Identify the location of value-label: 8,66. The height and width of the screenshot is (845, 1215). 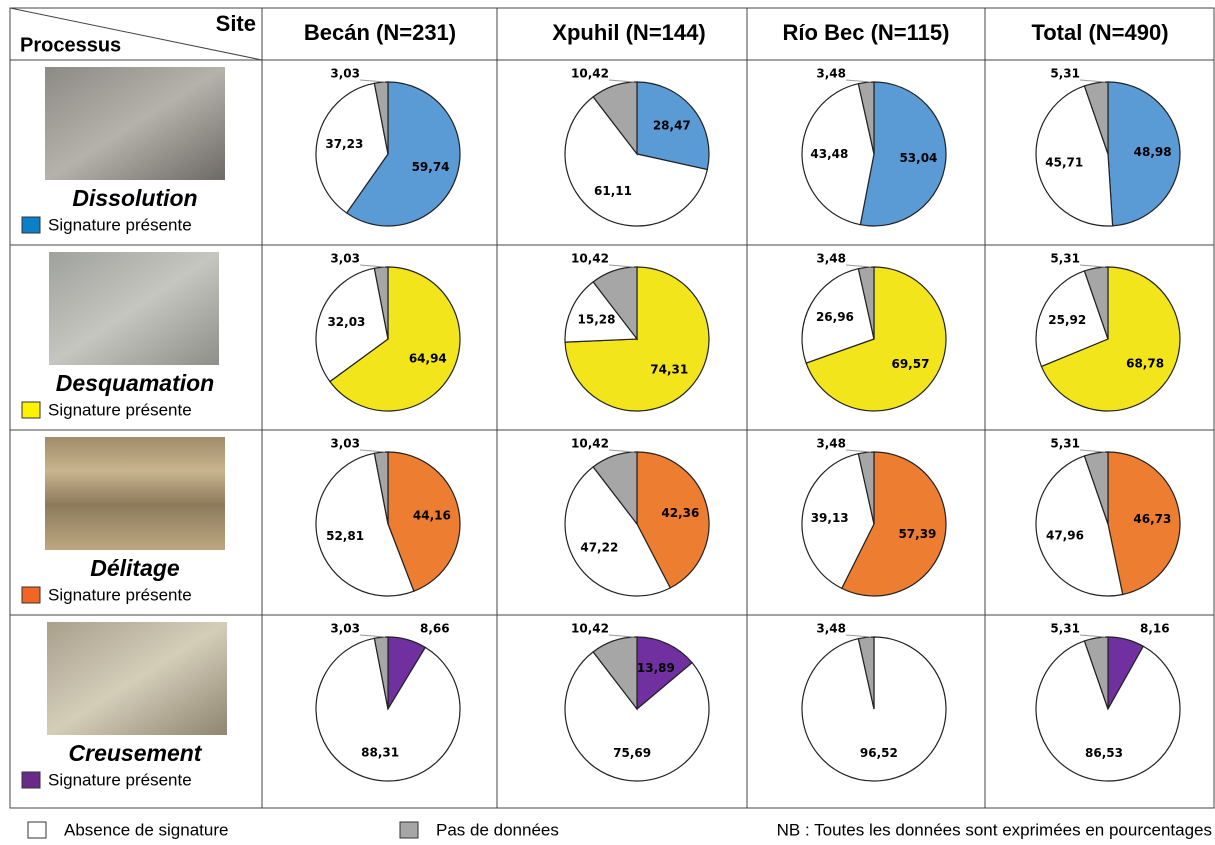
(435, 629).